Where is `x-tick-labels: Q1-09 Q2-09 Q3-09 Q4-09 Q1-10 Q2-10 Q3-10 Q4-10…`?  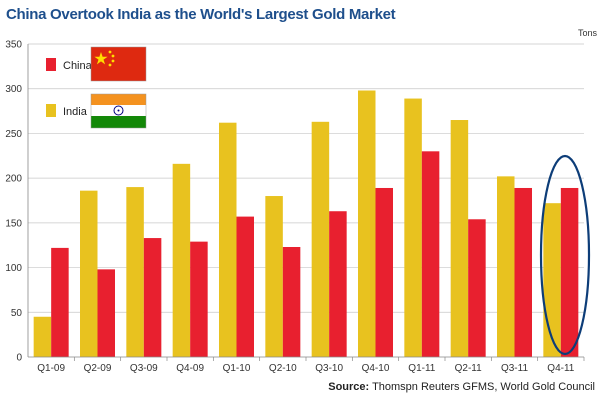 x-tick-labels: Q1-09 Q2-09 Q3-09 Q4-09 Q1-10 Q2-10 Q3-10 Q4-10… is located at coordinates (306, 368).